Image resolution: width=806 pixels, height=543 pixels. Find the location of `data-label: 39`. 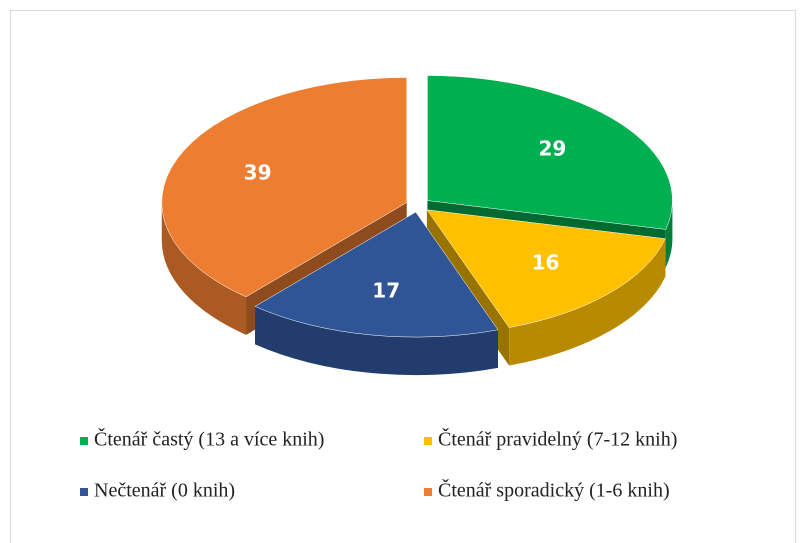

data-label: 39 is located at coordinates (258, 173).